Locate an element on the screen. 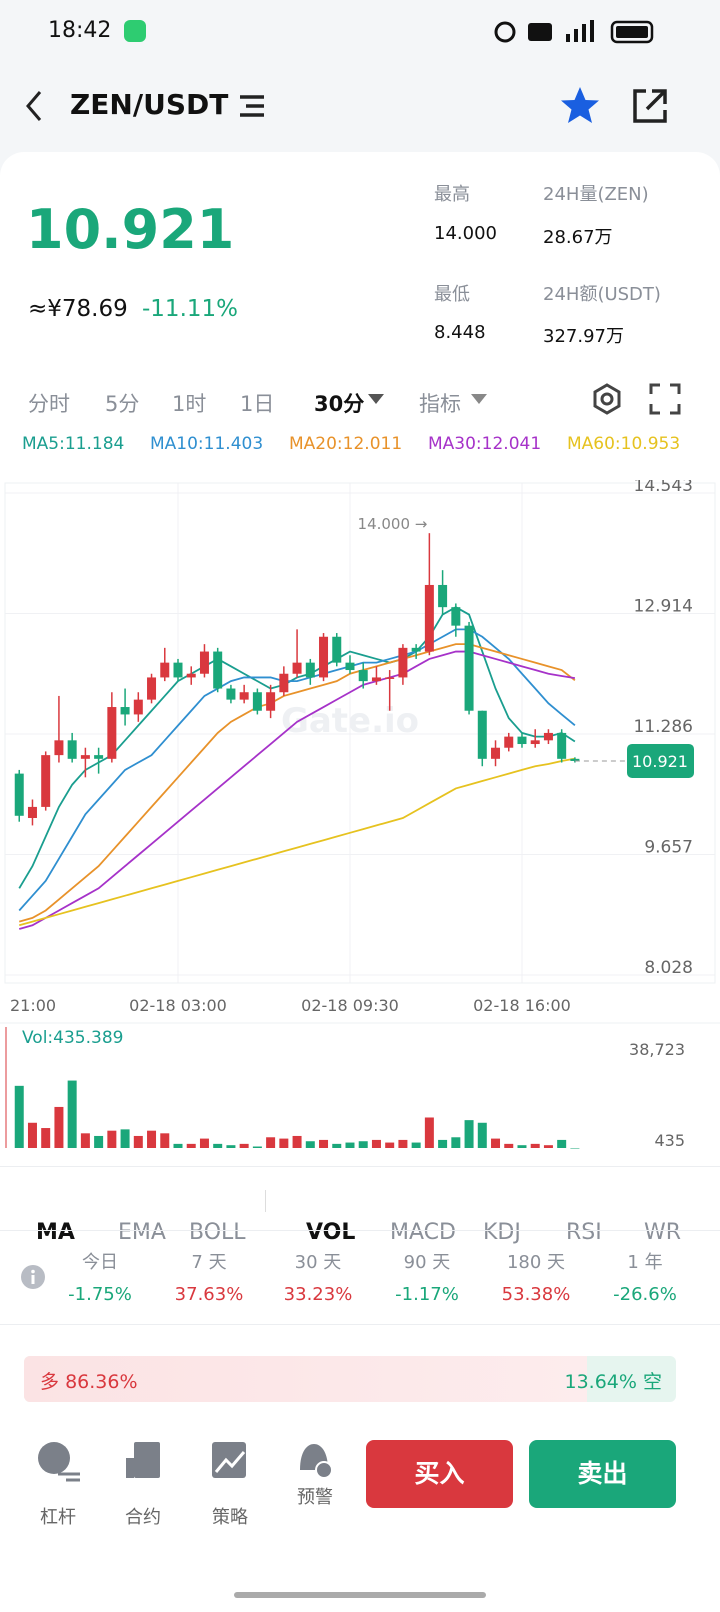 The image size is (720, 1612). sentiment-bar is located at coordinates (350, 1379).